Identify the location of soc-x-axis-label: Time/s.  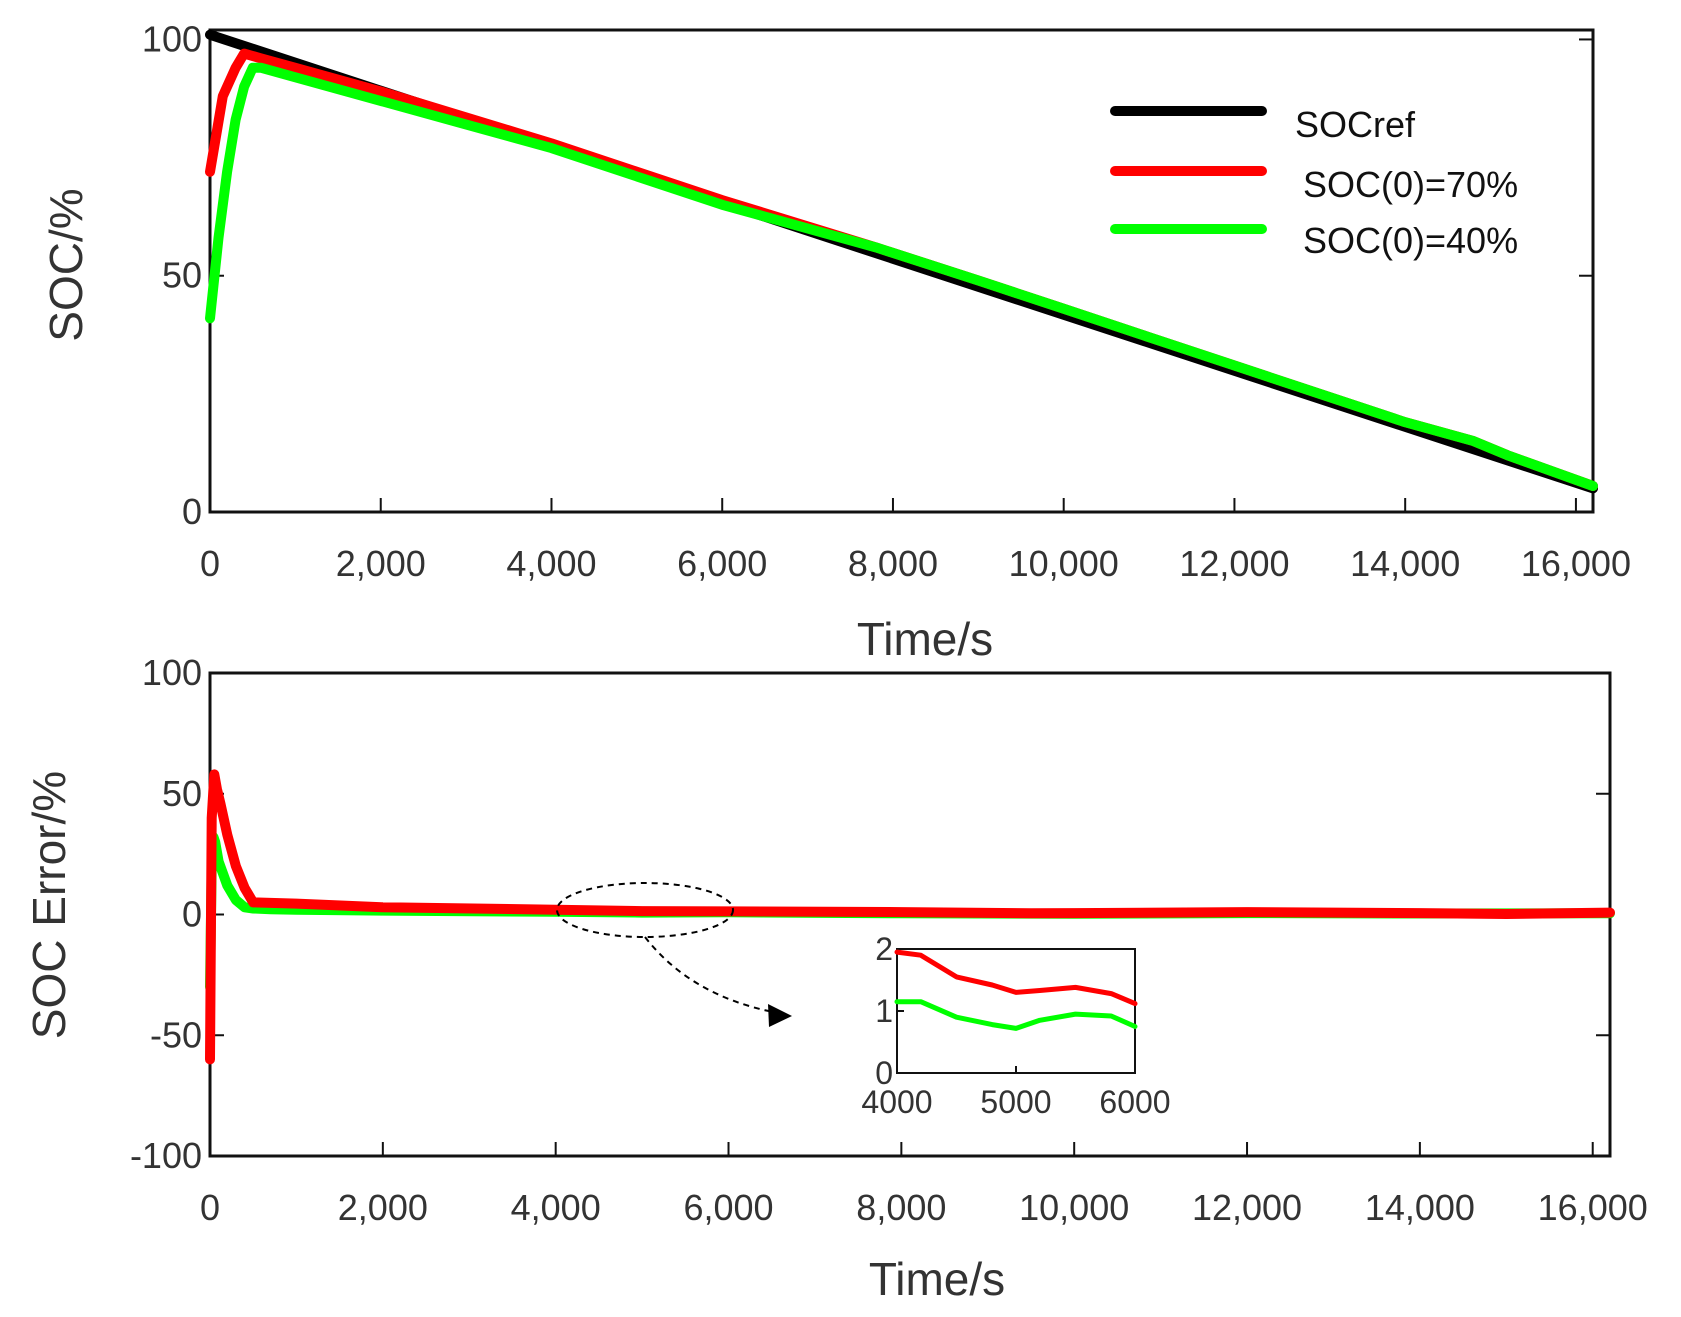
(925, 639).